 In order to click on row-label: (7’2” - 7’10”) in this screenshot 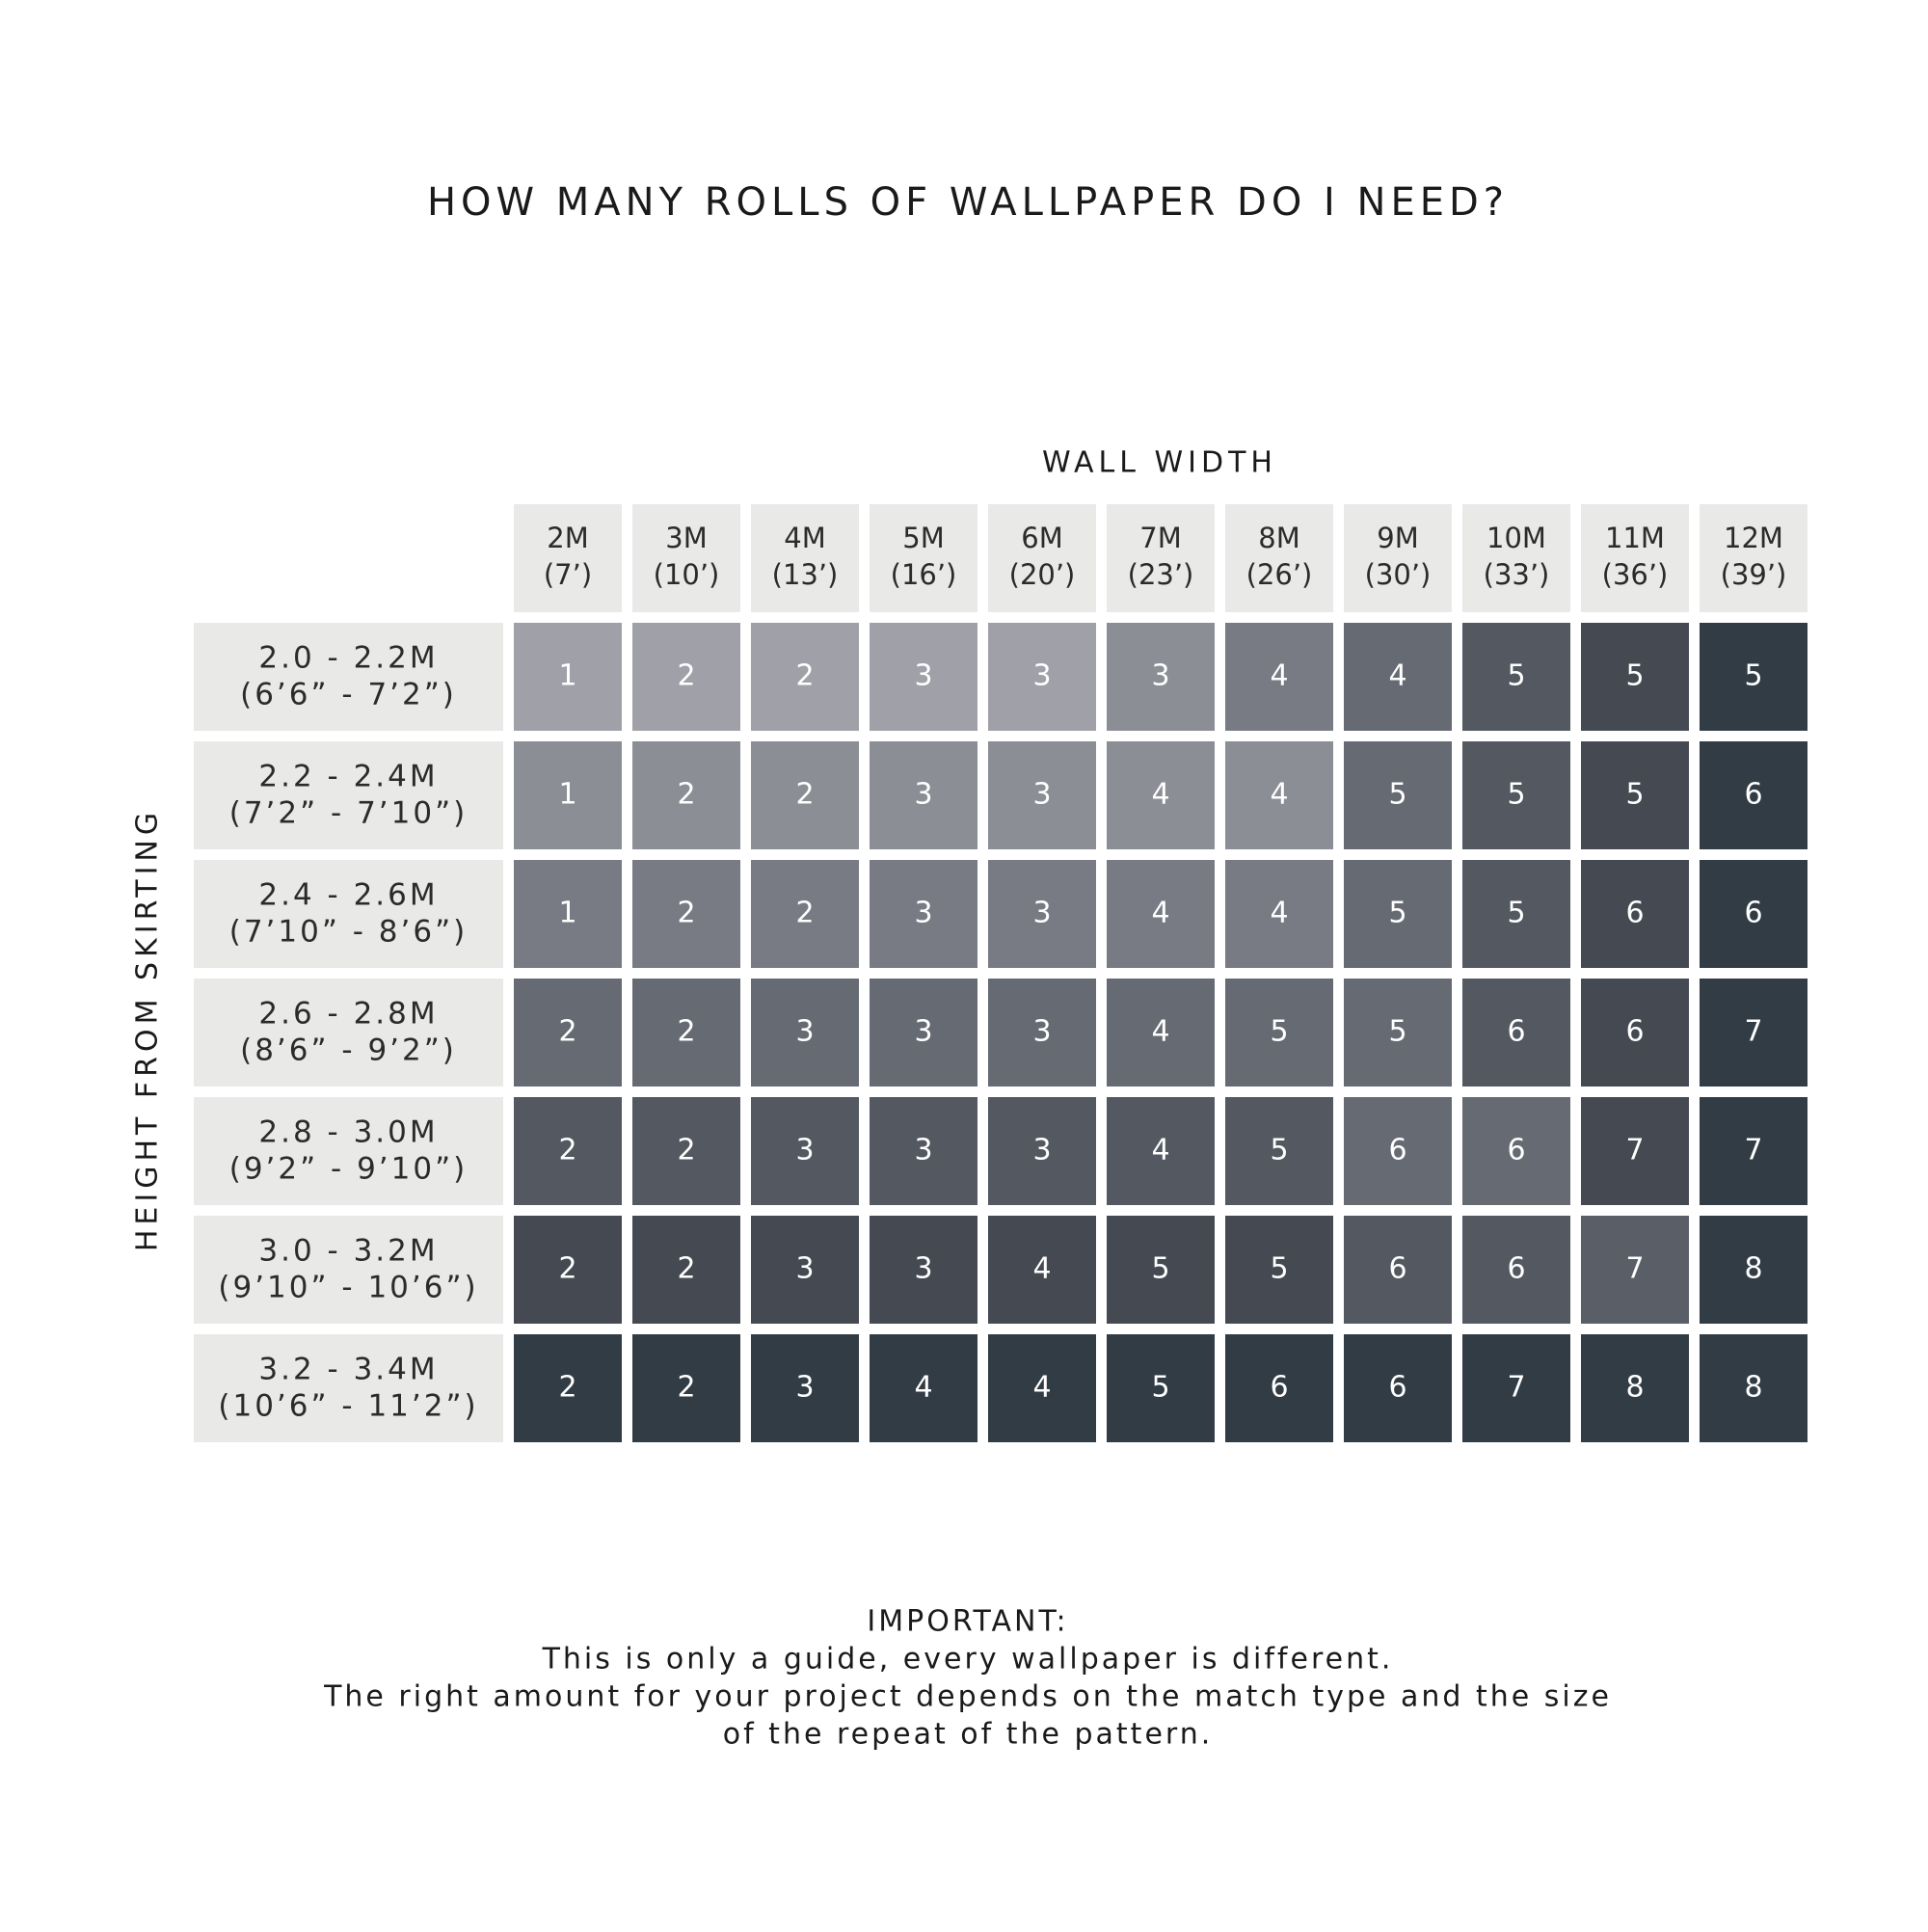, I will do `click(349, 814)`.